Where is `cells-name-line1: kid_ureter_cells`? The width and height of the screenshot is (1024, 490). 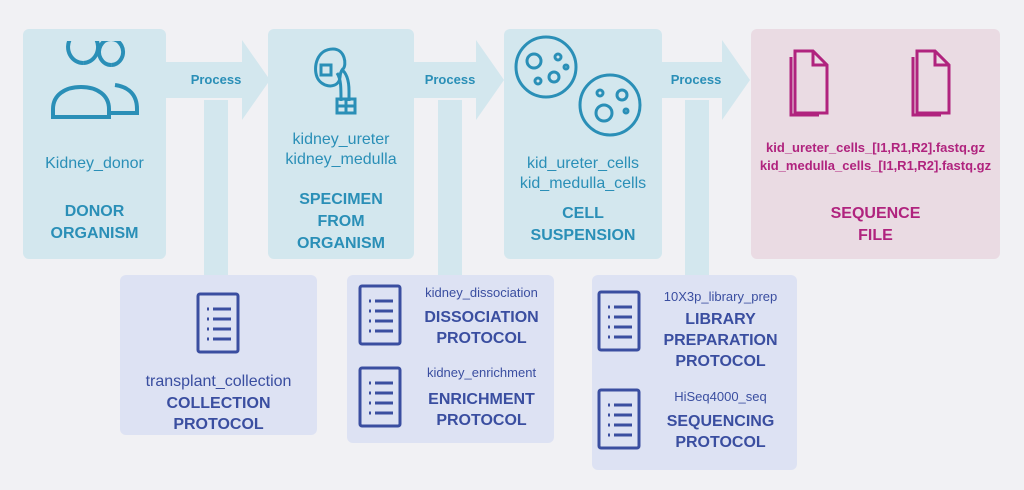
cells-name-line1: kid_ureter_cells is located at coordinates (583, 163).